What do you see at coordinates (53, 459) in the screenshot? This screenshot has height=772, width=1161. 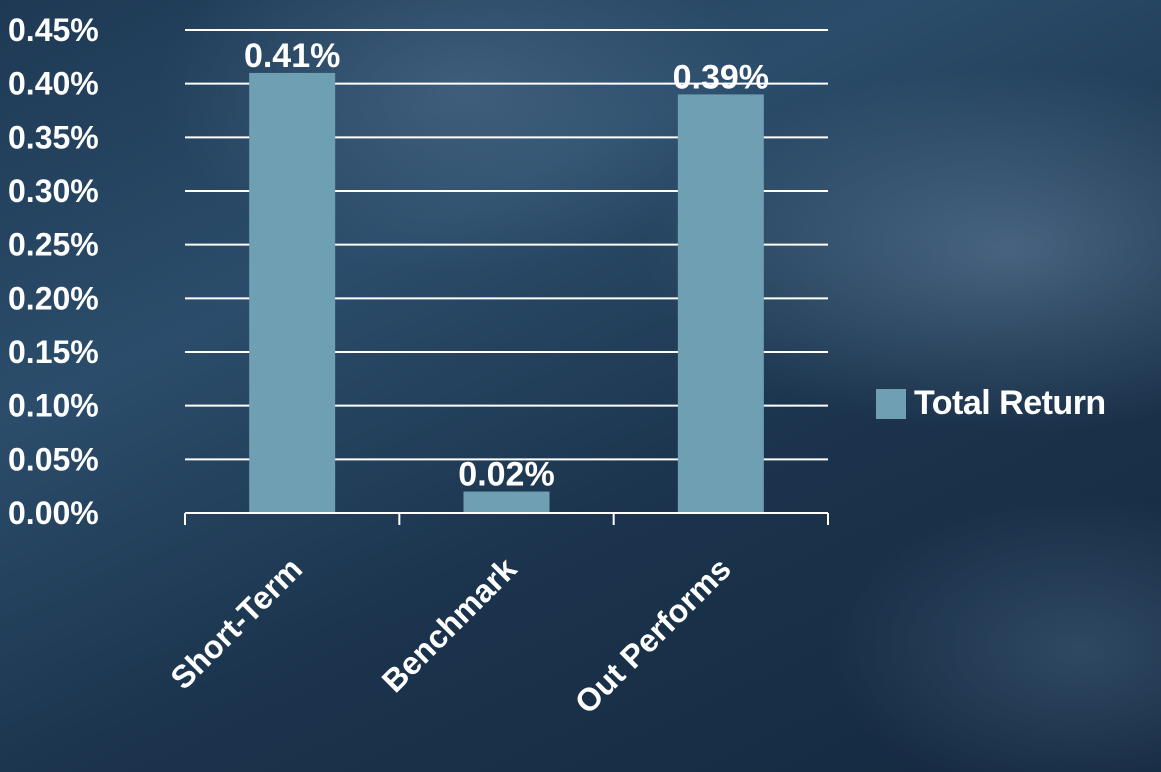 I see `y-tick-label: 0.05%` at bounding box center [53, 459].